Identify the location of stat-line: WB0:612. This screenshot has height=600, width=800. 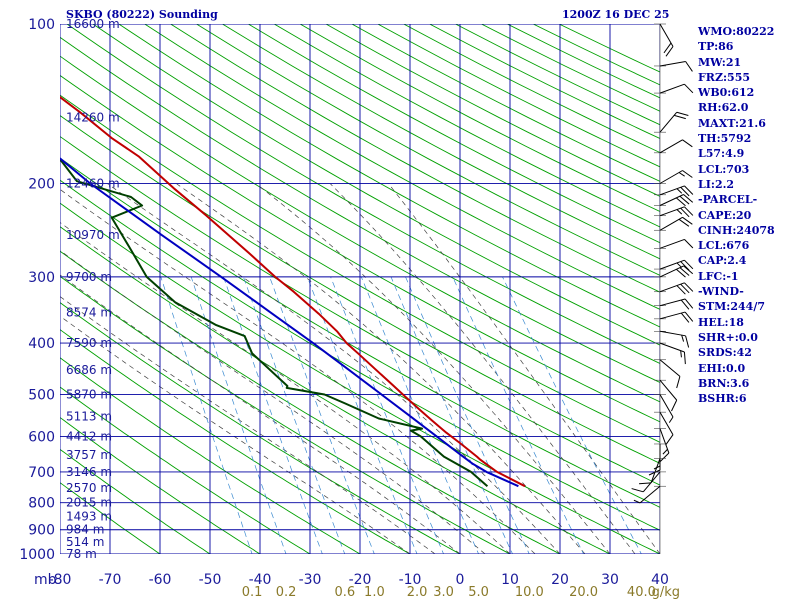
(726, 93).